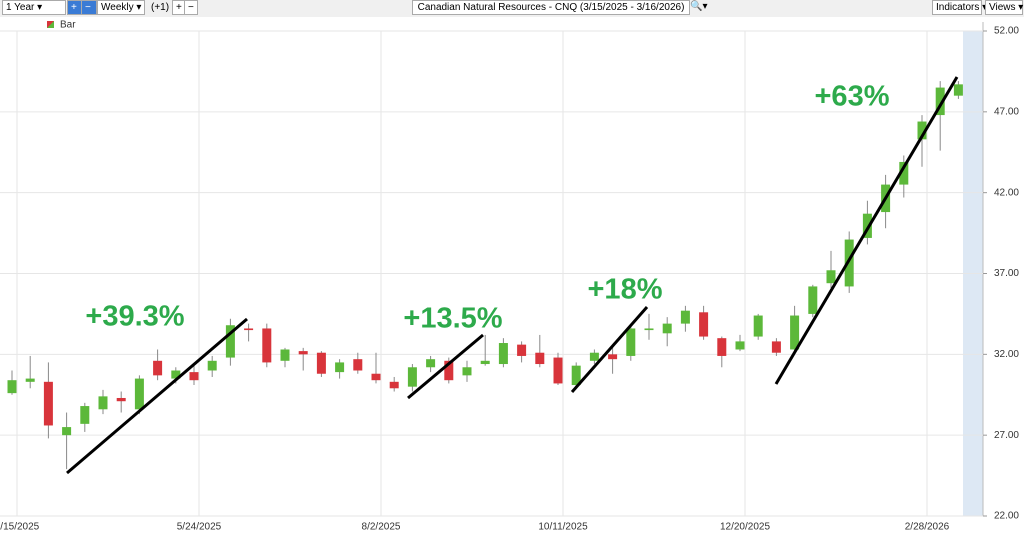  I want to click on y-tick-label: 47.00, so click(1006, 111).